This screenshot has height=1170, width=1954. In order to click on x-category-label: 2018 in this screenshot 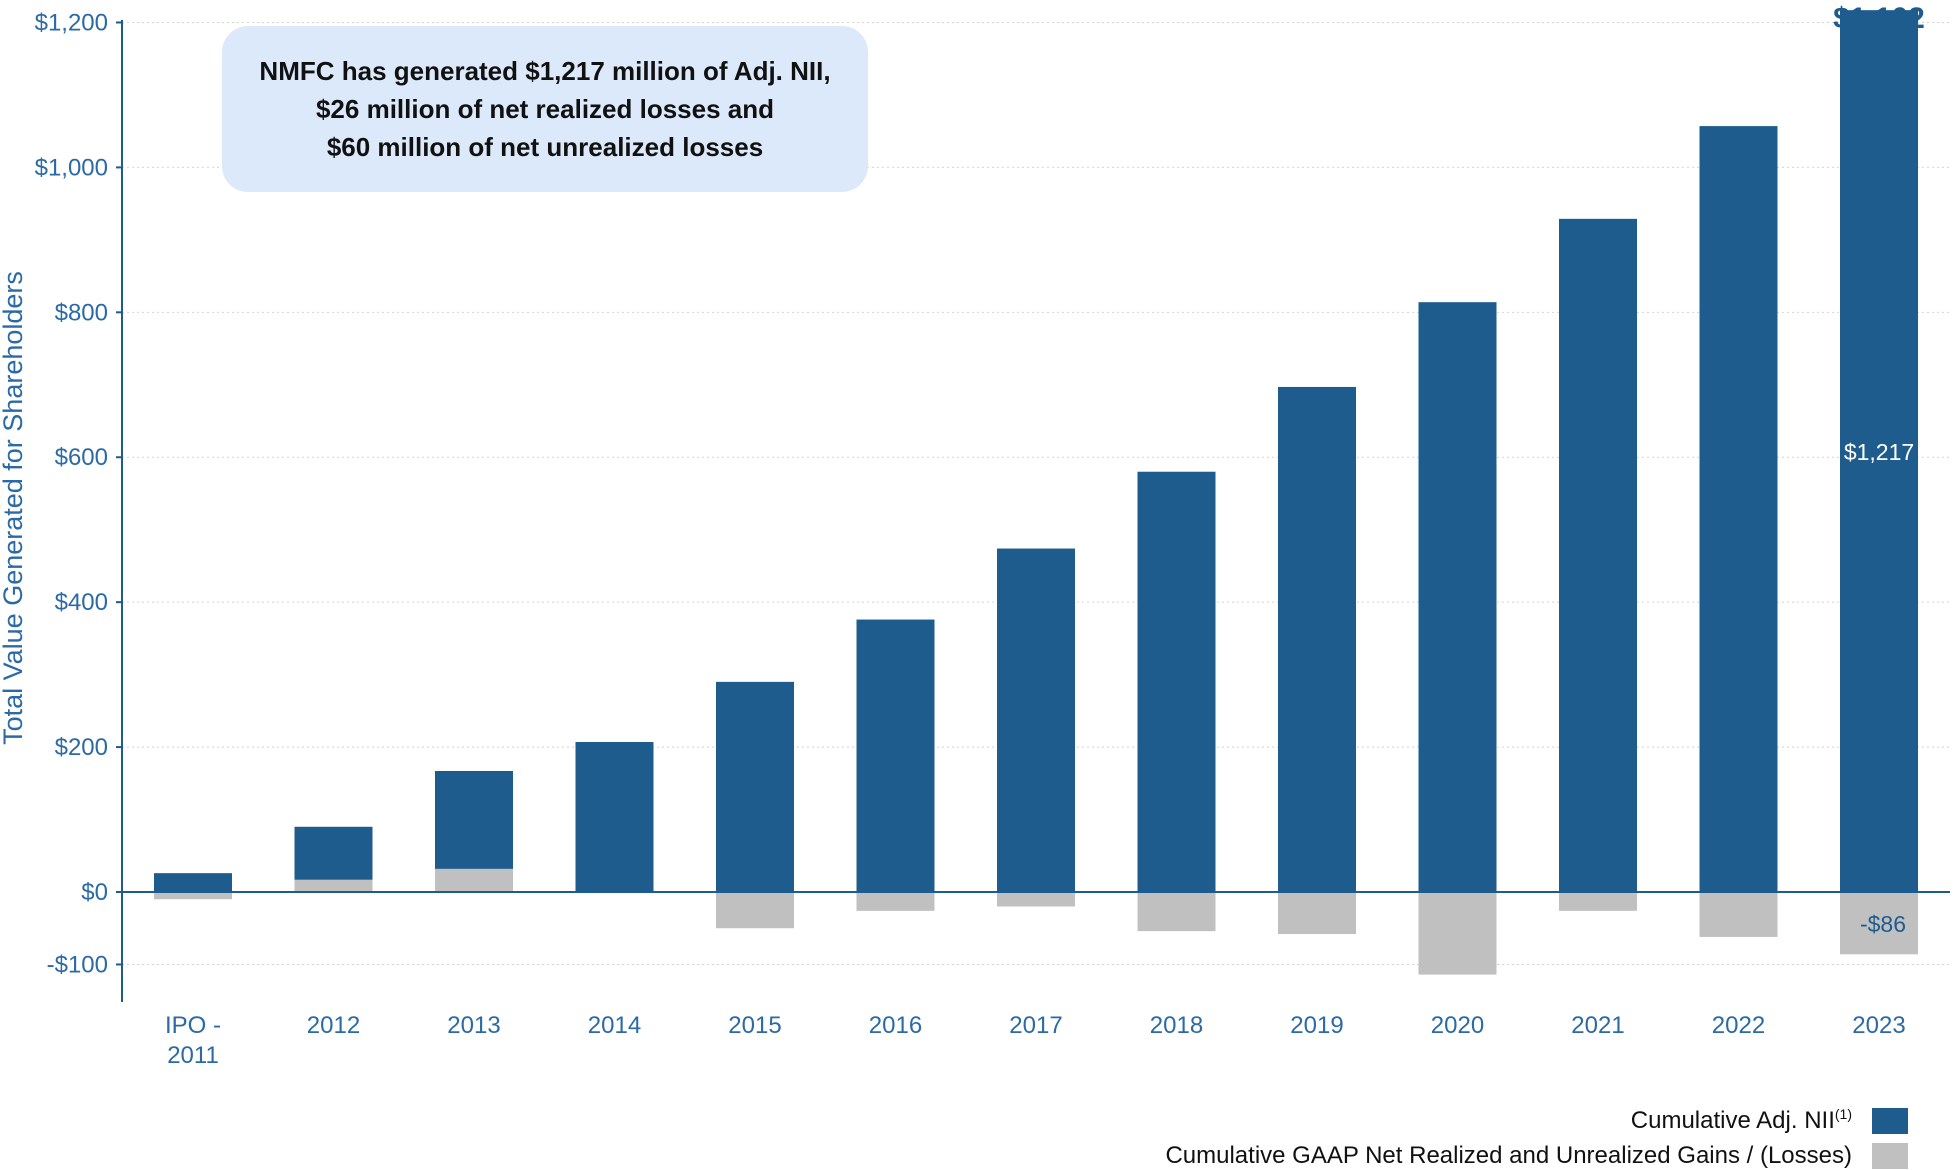, I will do `click(1176, 1025)`.